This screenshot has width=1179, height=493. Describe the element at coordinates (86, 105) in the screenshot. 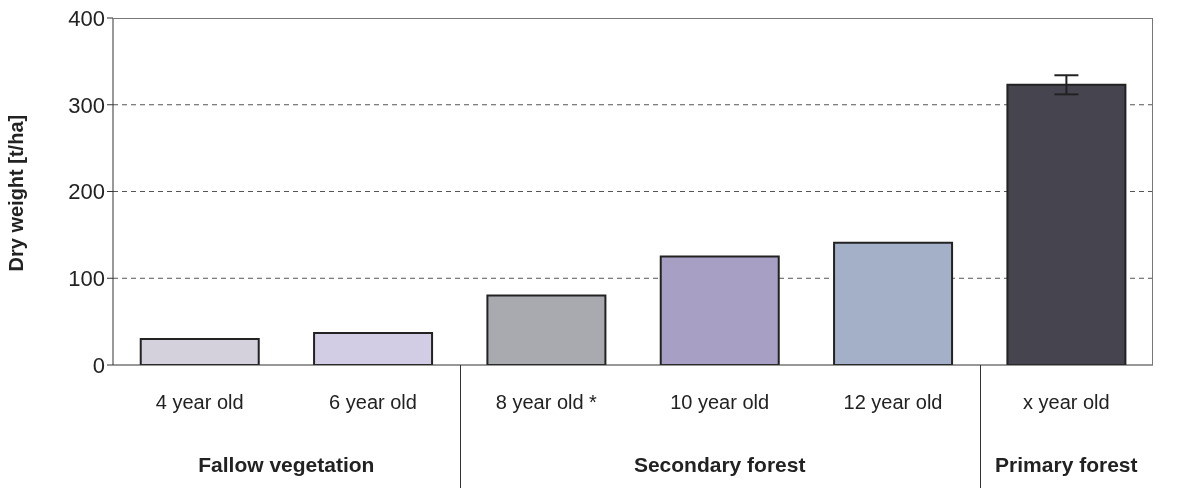

I see `y-tick-label: 300` at that location.